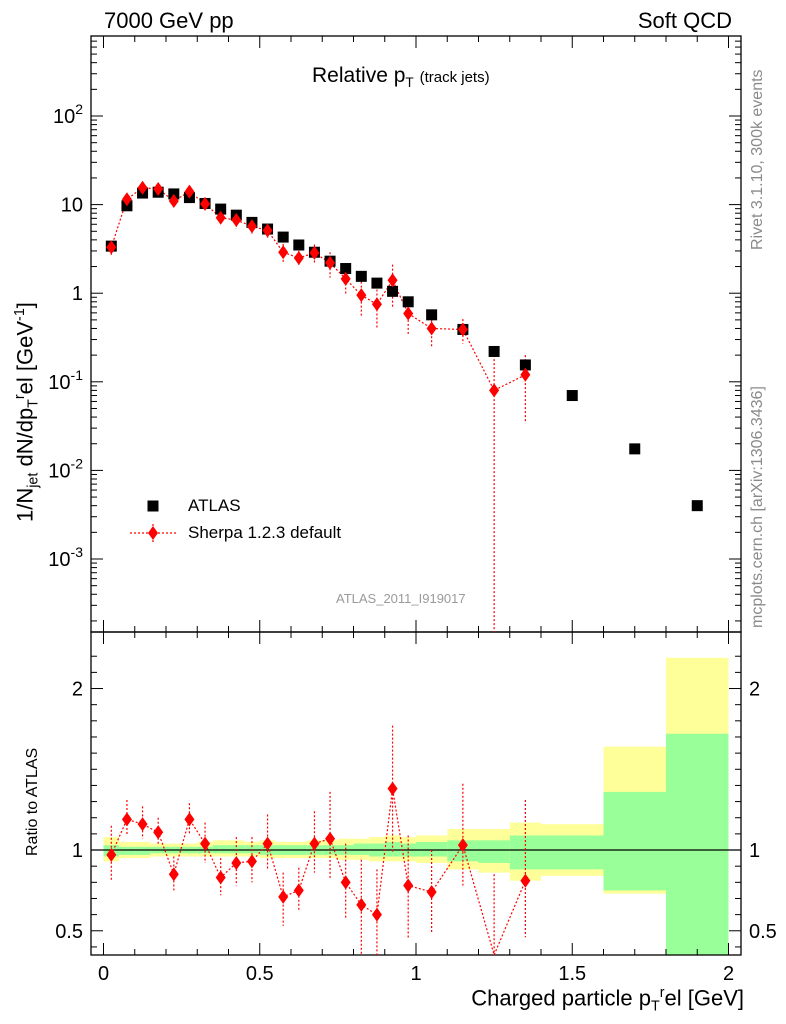  I want to click on mcplots-label: mcplots.cern.ch [arXiv:1306.3436], so click(757, 507).